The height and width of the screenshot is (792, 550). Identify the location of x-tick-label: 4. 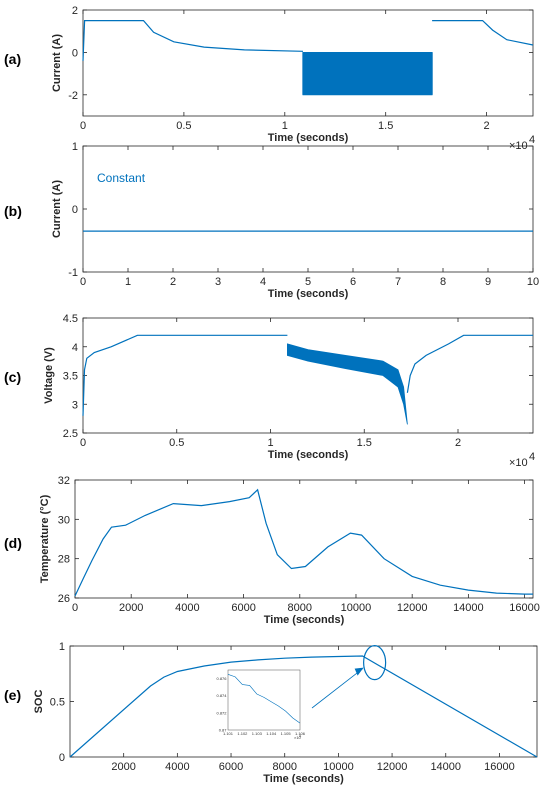
(263, 282).